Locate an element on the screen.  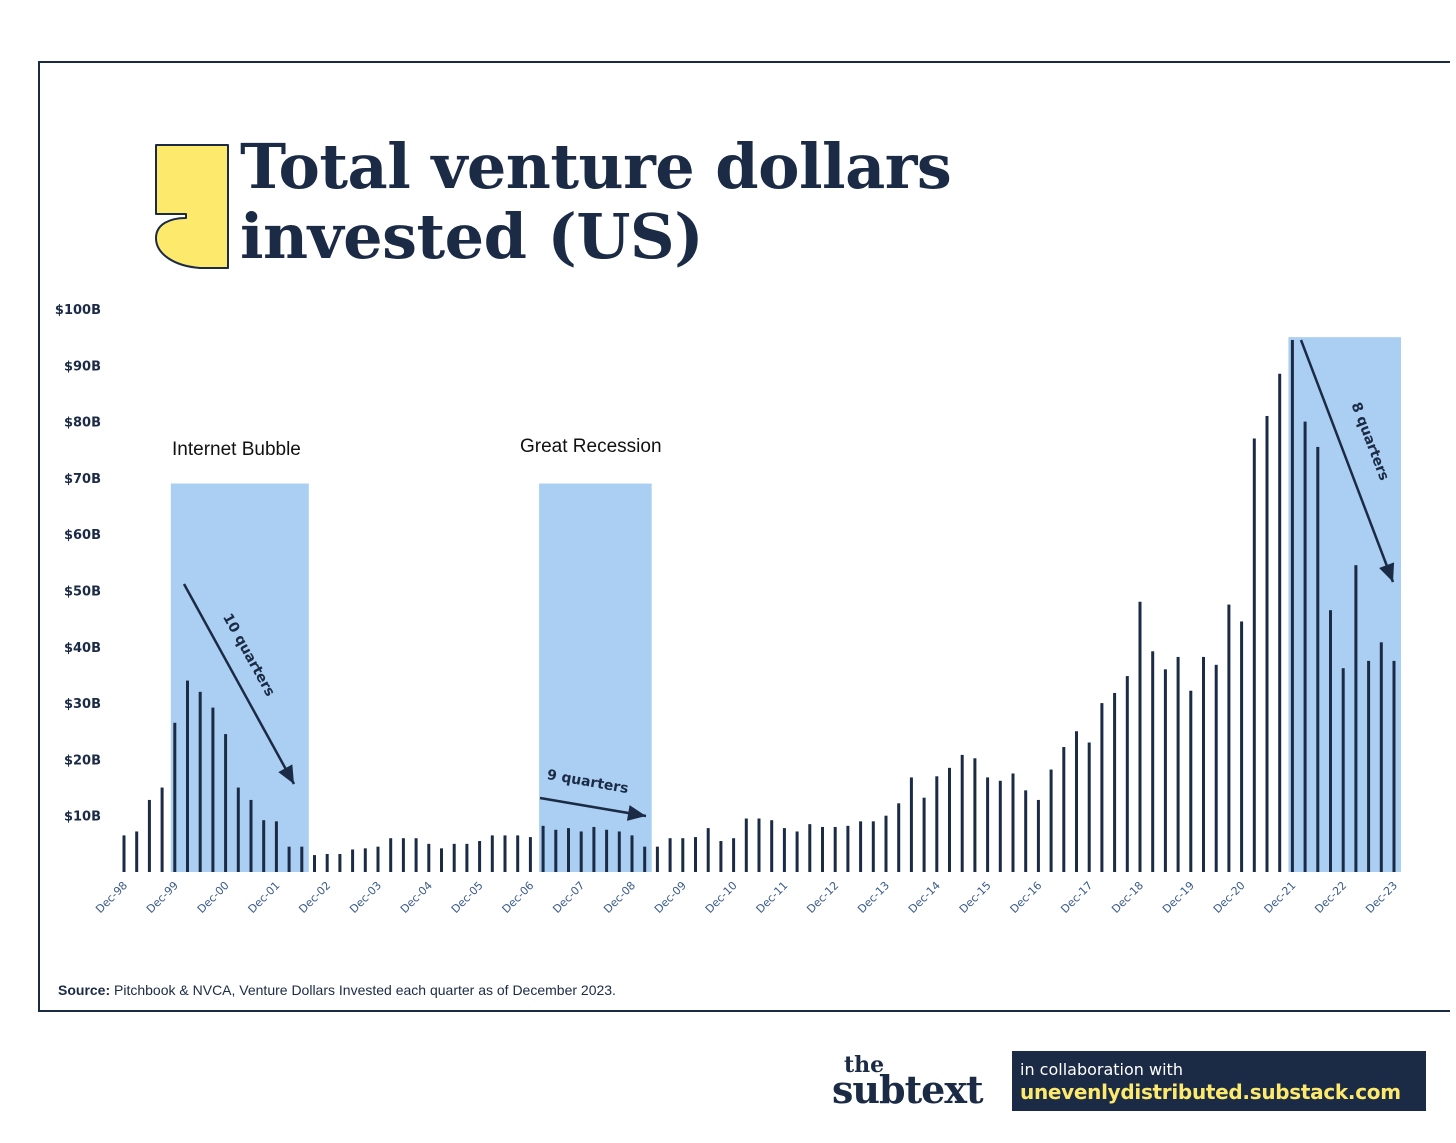
x-tick-label: Dec-09 is located at coordinates (670, 897).